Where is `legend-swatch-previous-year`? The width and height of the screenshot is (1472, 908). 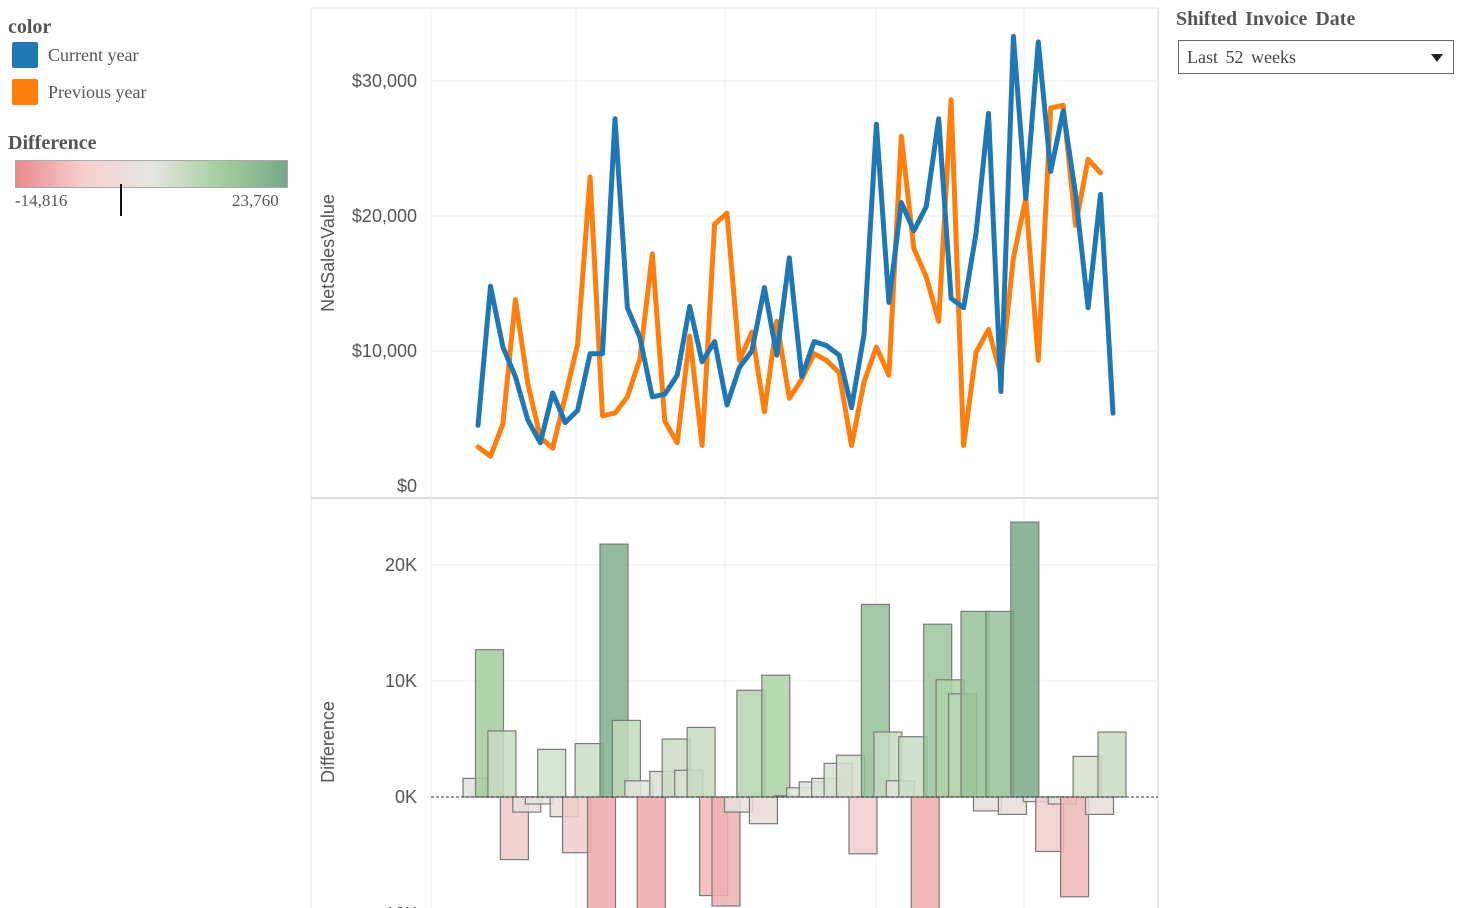 legend-swatch-previous-year is located at coordinates (25, 92).